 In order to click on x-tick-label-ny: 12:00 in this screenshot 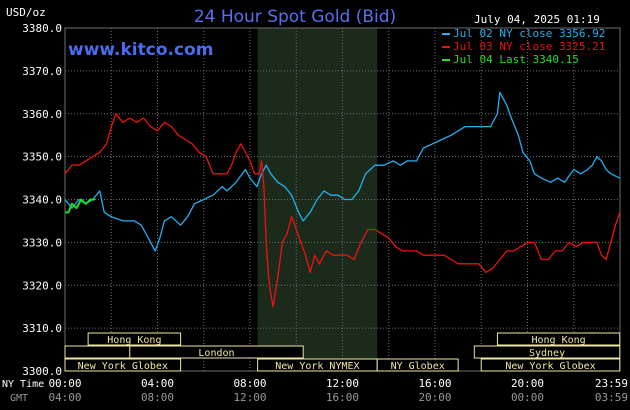, I will do `click(342, 383)`.